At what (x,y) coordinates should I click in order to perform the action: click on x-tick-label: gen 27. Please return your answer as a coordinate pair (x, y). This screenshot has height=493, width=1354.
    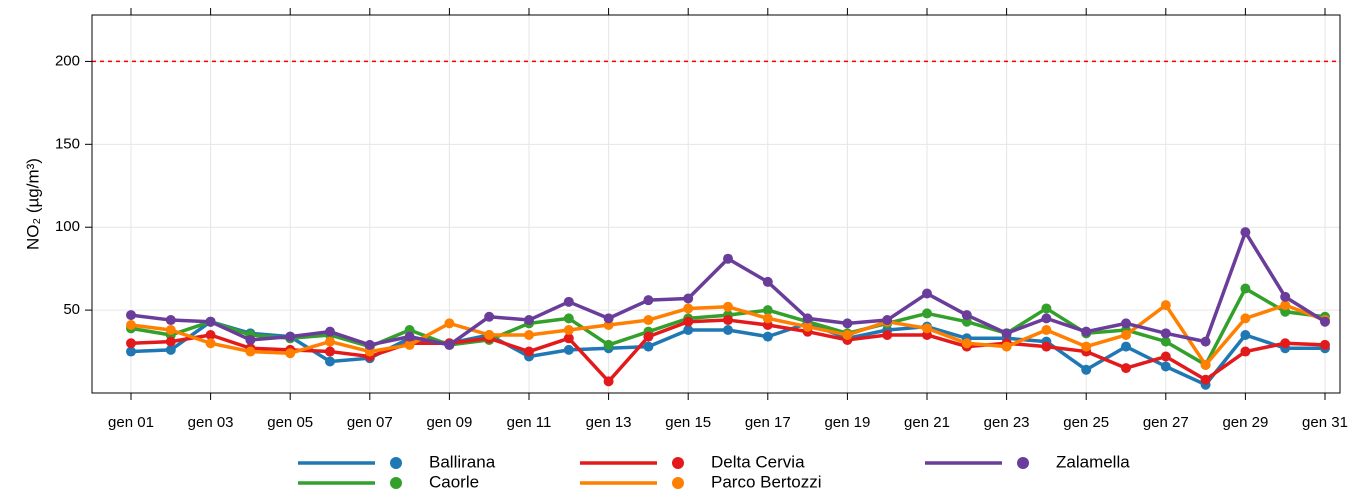
    Looking at the image, I should click on (1166, 422).